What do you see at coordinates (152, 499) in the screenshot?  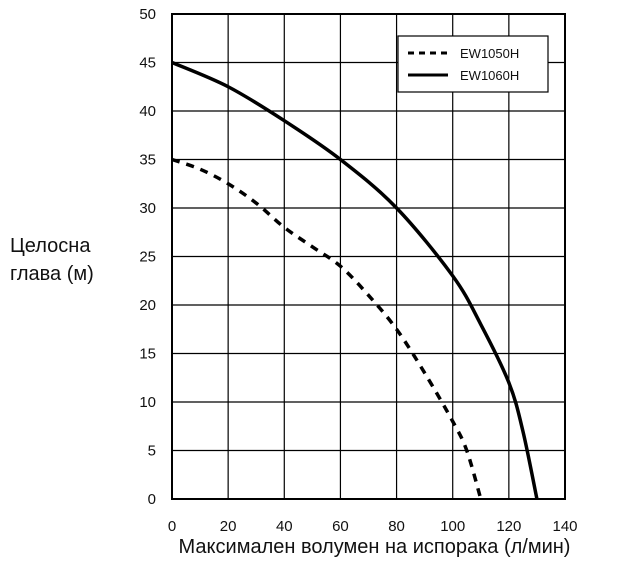 I see `y-tick-label: 0` at bounding box center [152, 499].